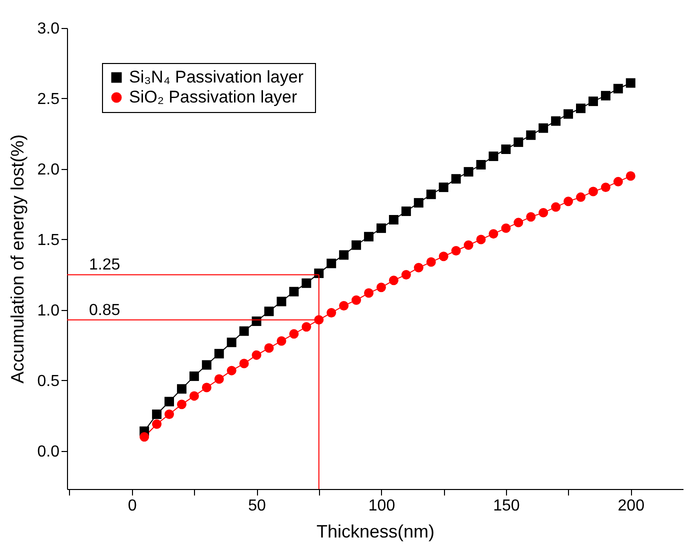  What do you see at coordinates (216, 77) in the screenshot?
I see `legend-label: Si₃N₄ Passivation layer` at bounding box center [216, 77].